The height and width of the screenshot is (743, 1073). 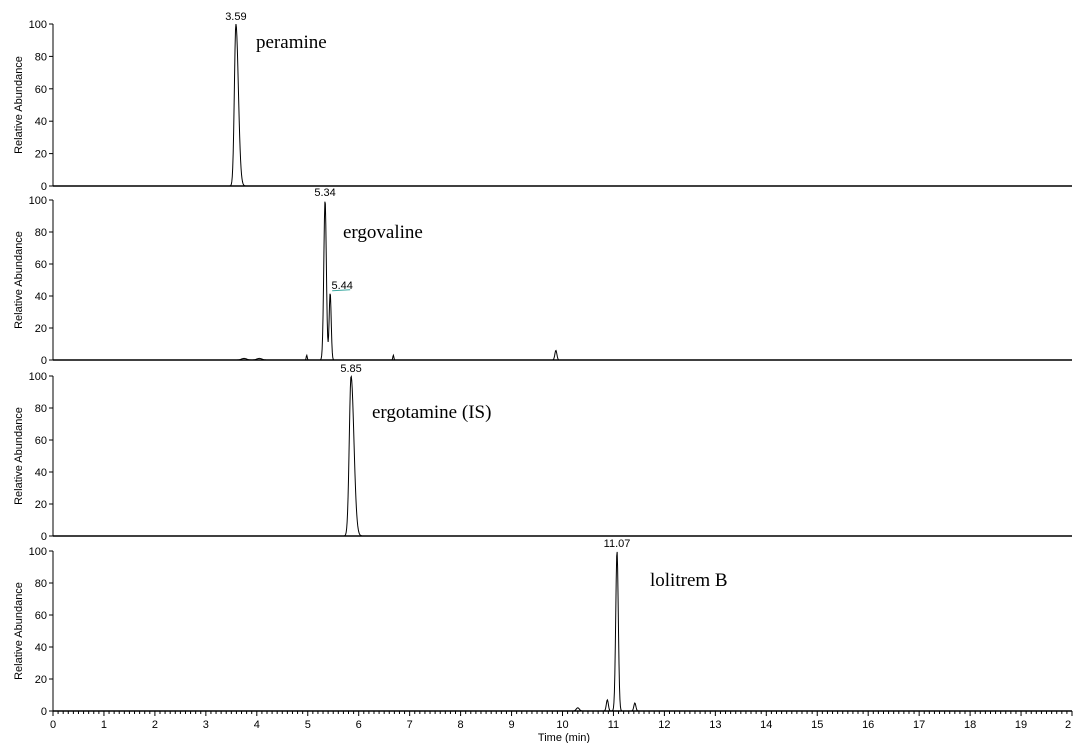 What do you see at coordinates (235, 17) in the screenshot?
I see `peak-label: 3.59` at bounding box center [235, 17].